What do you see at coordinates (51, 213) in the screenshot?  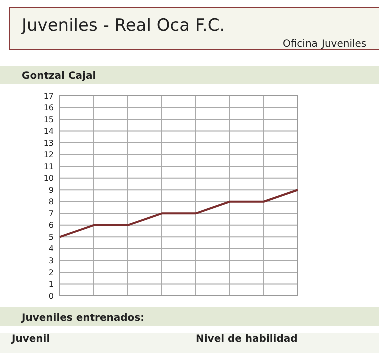 I see `y-tick-label: 7` at bounding box center [51, 213].